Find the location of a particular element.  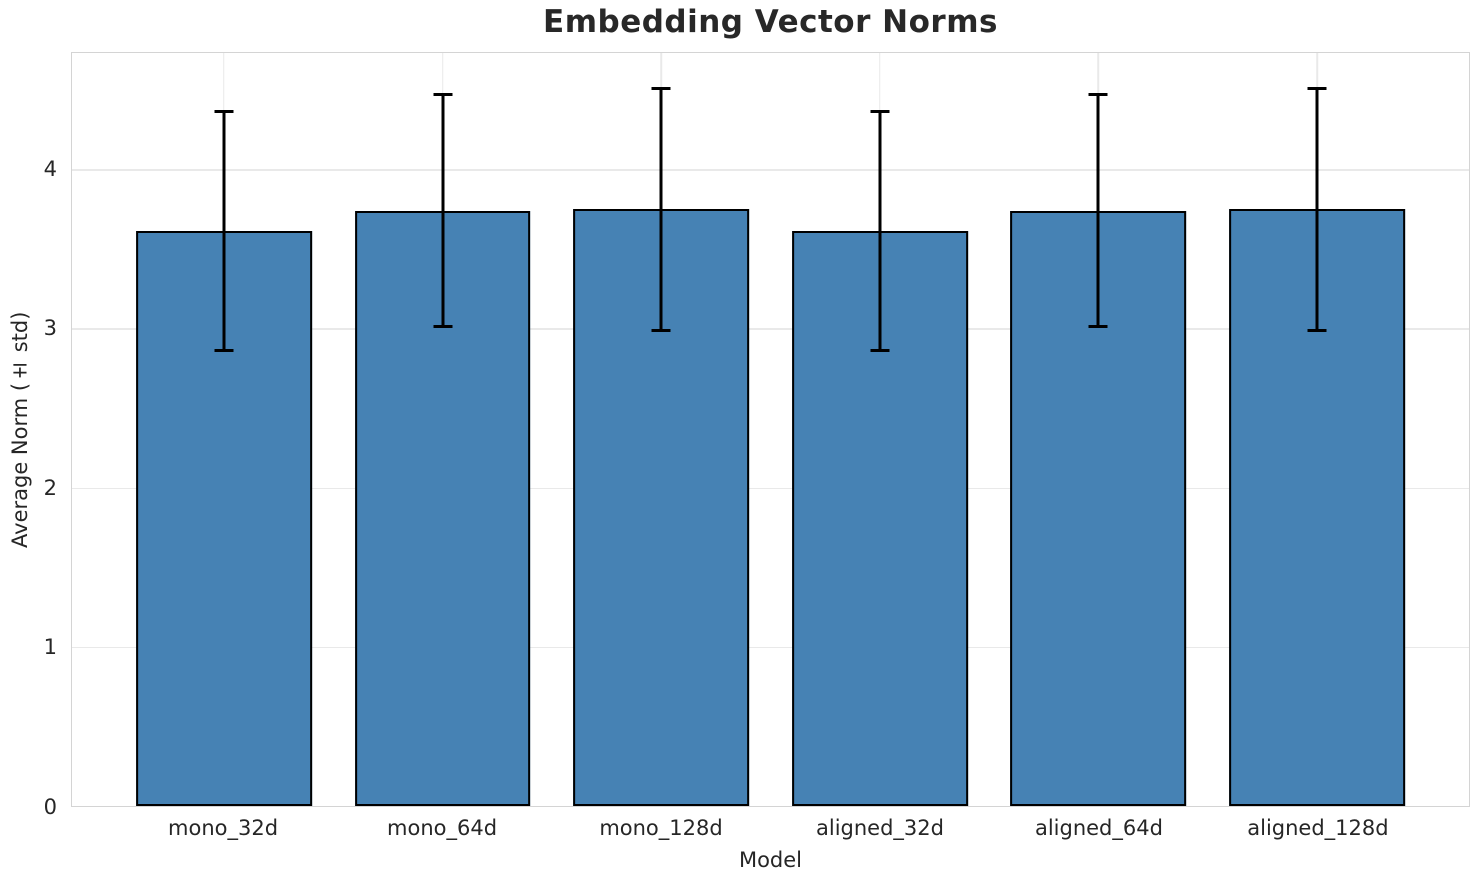

x-tick-label: mono_64d is located at coordinates (442, 828).